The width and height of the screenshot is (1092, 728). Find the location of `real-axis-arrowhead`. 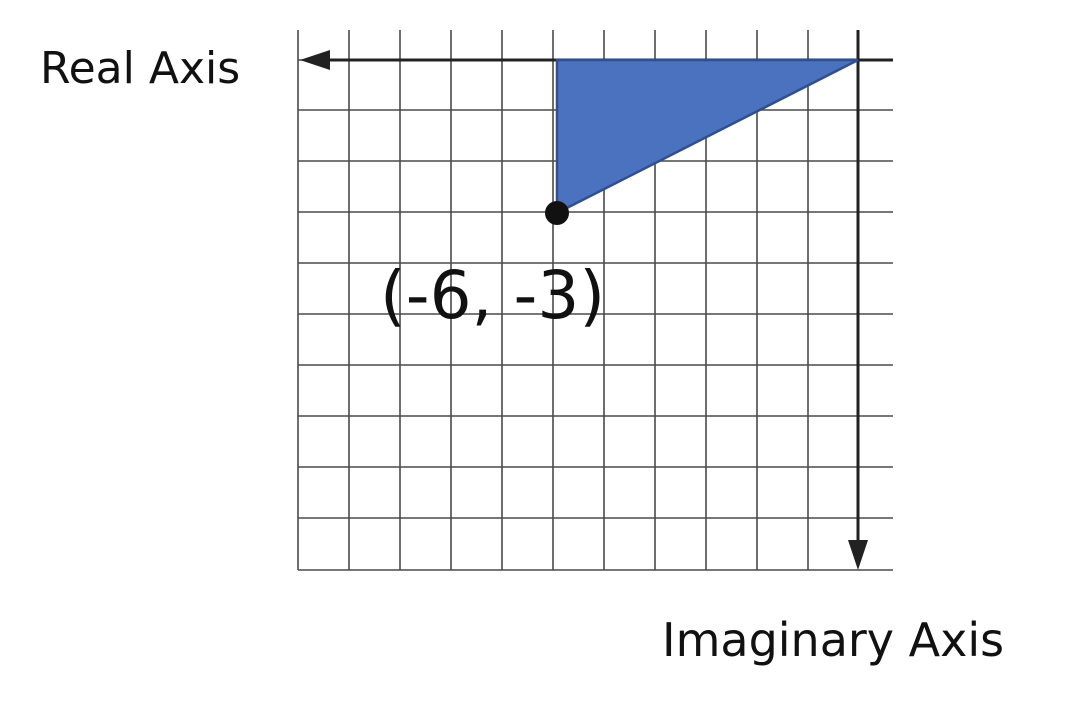

real-axis-arrowhead is located at coordinates (315, 60).